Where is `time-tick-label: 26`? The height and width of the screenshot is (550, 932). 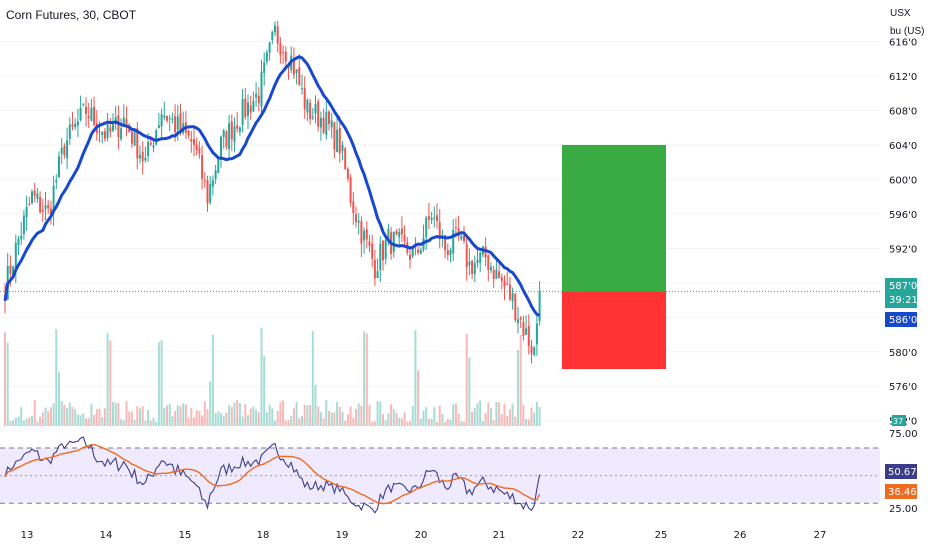
time-tick-label: 26 is located at coordinates (740, 535).